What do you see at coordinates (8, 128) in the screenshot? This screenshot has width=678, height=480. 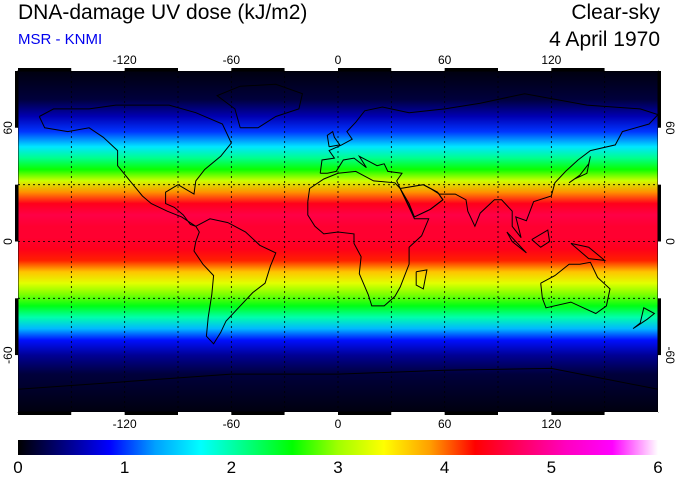 I see `lat-label-left: 60` at bounding box center [8, 128].